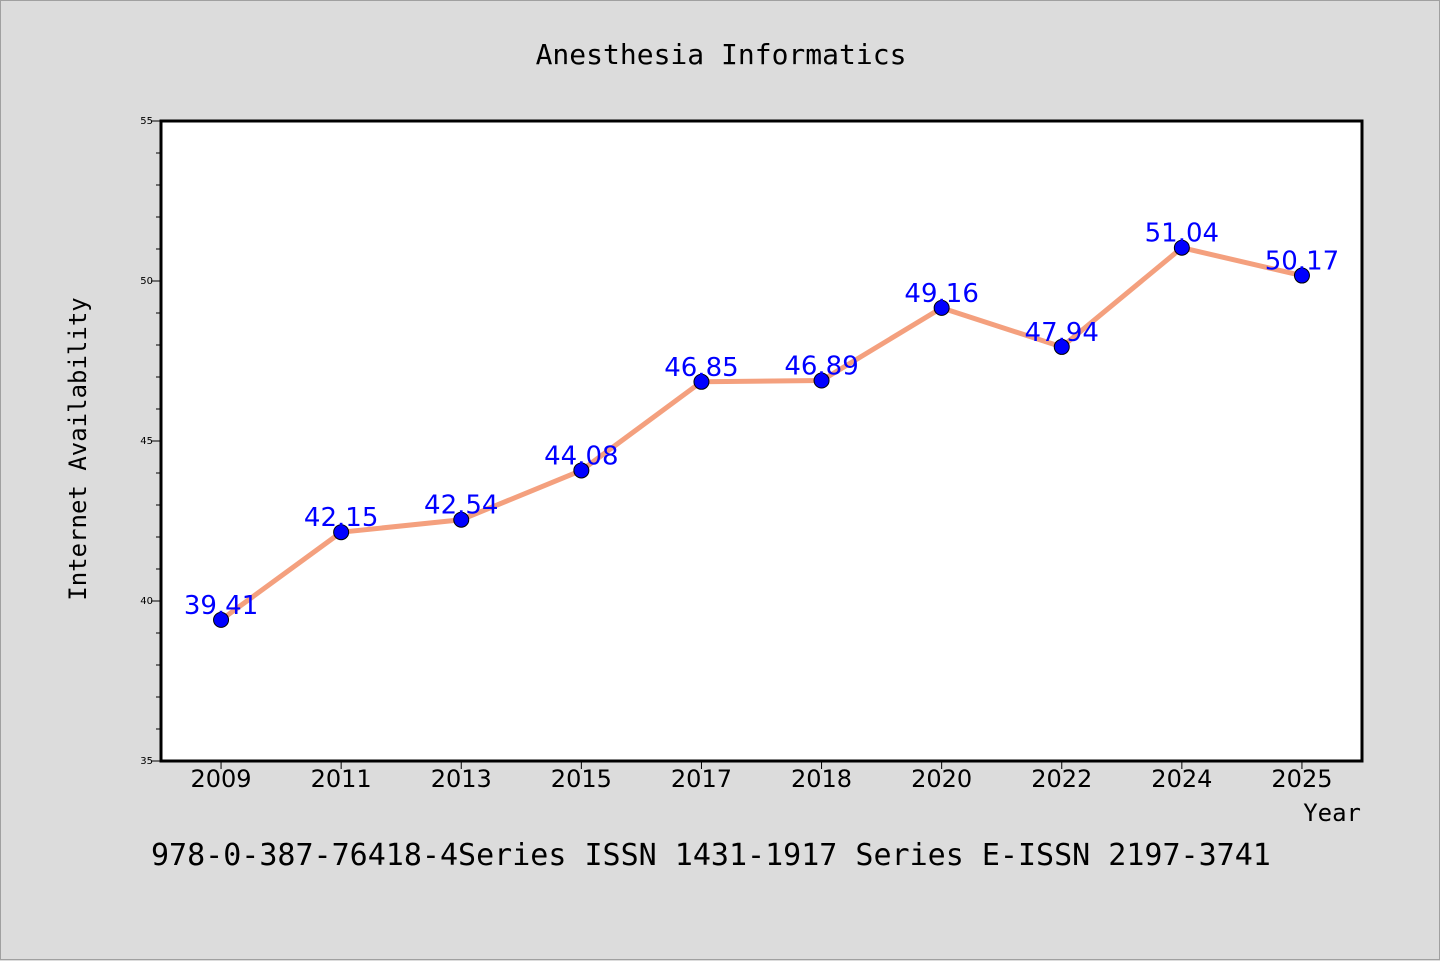 This screenshot has width=1440, height=961. Describe the element at coordinates (461, 779) in the screenshot. I see `x-tick-label: 2013` at that location.